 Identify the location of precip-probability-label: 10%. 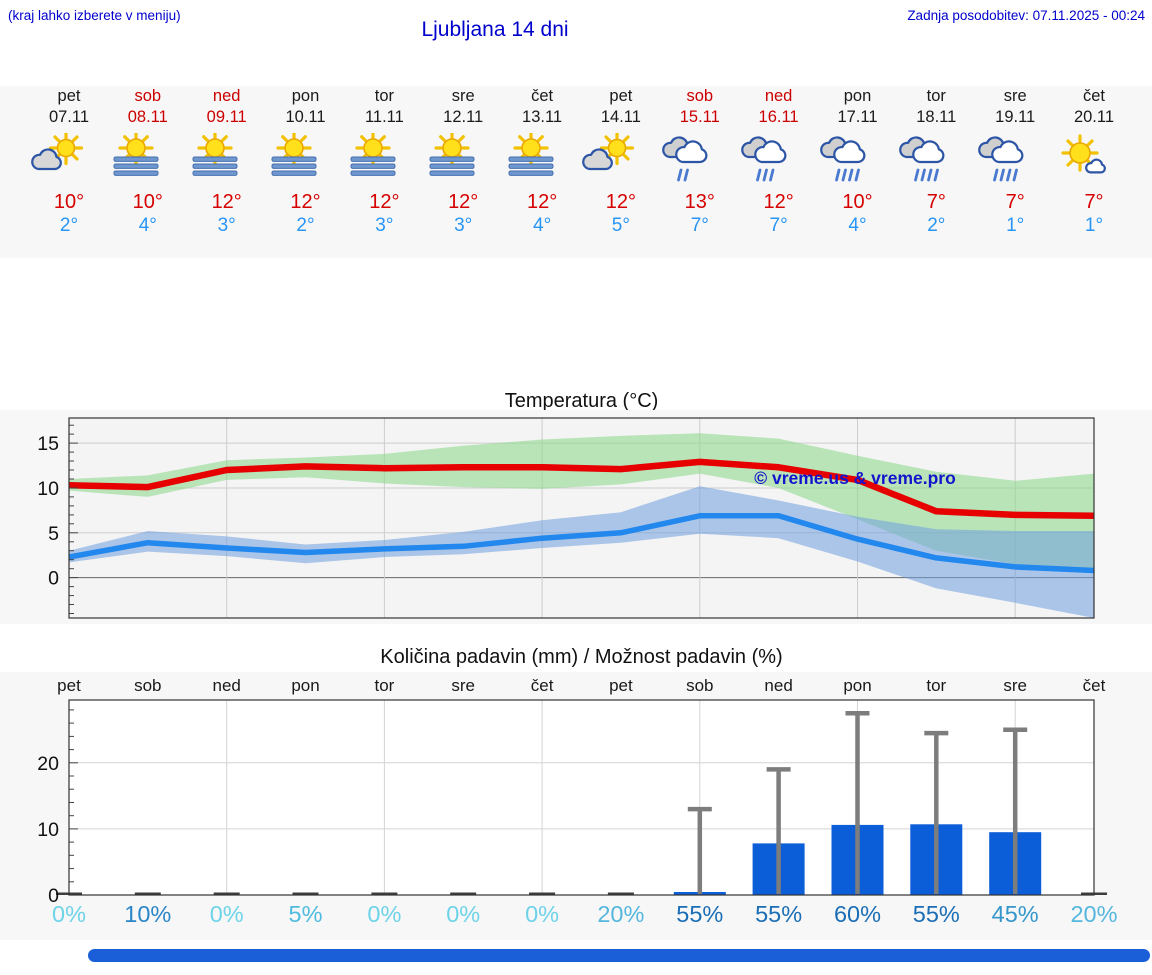
(148, 914).